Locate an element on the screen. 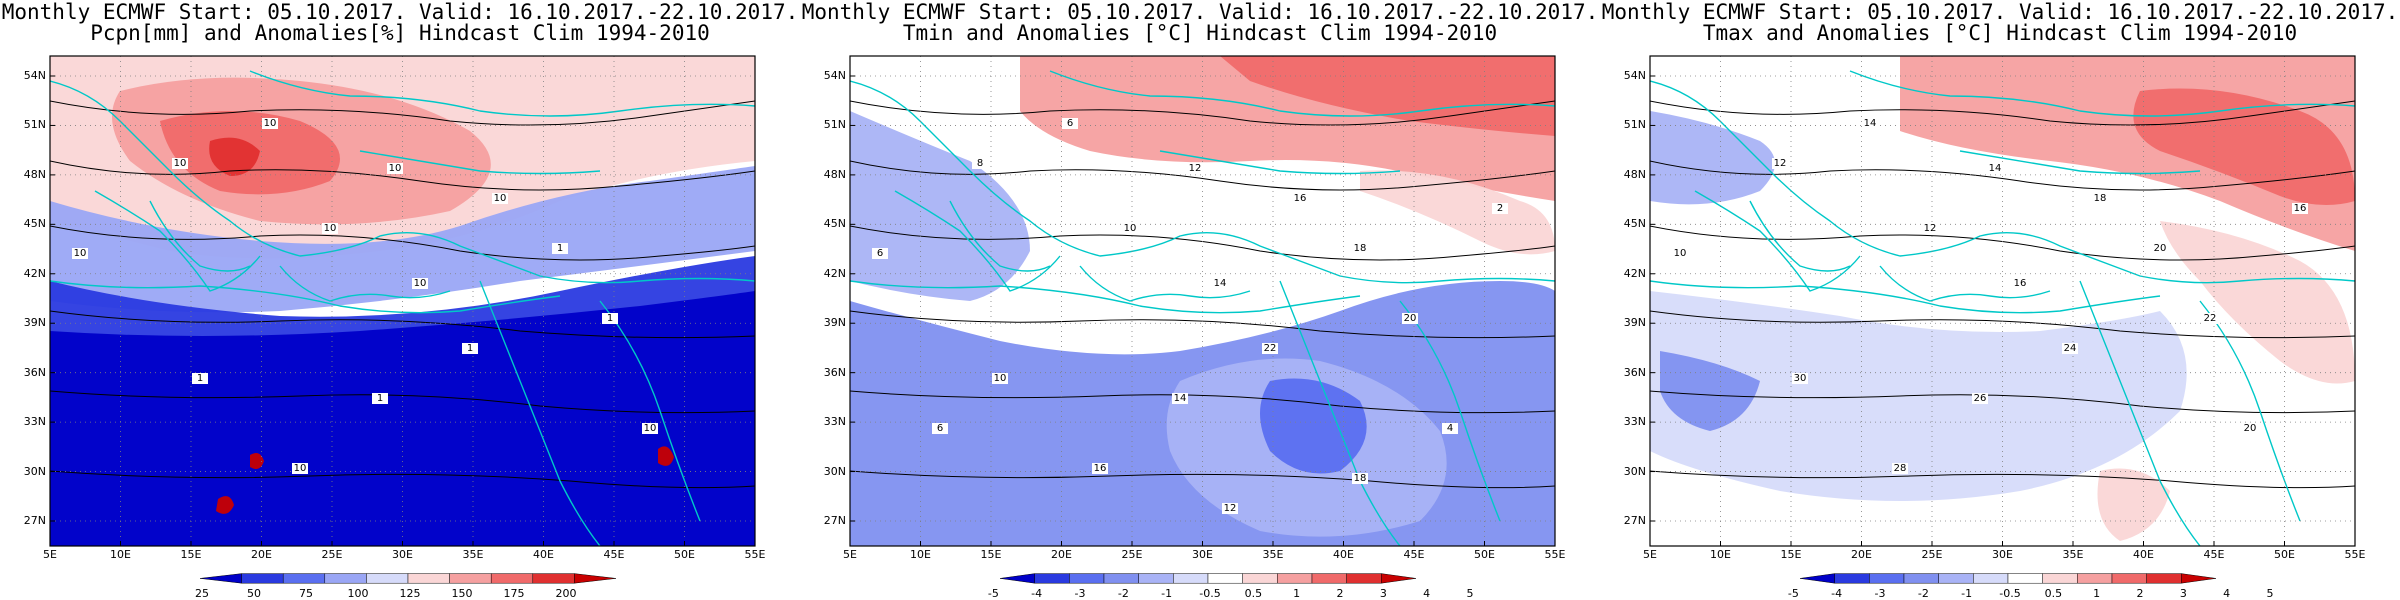  colorbar-label: -2 is located at coordinates (1923, 593).